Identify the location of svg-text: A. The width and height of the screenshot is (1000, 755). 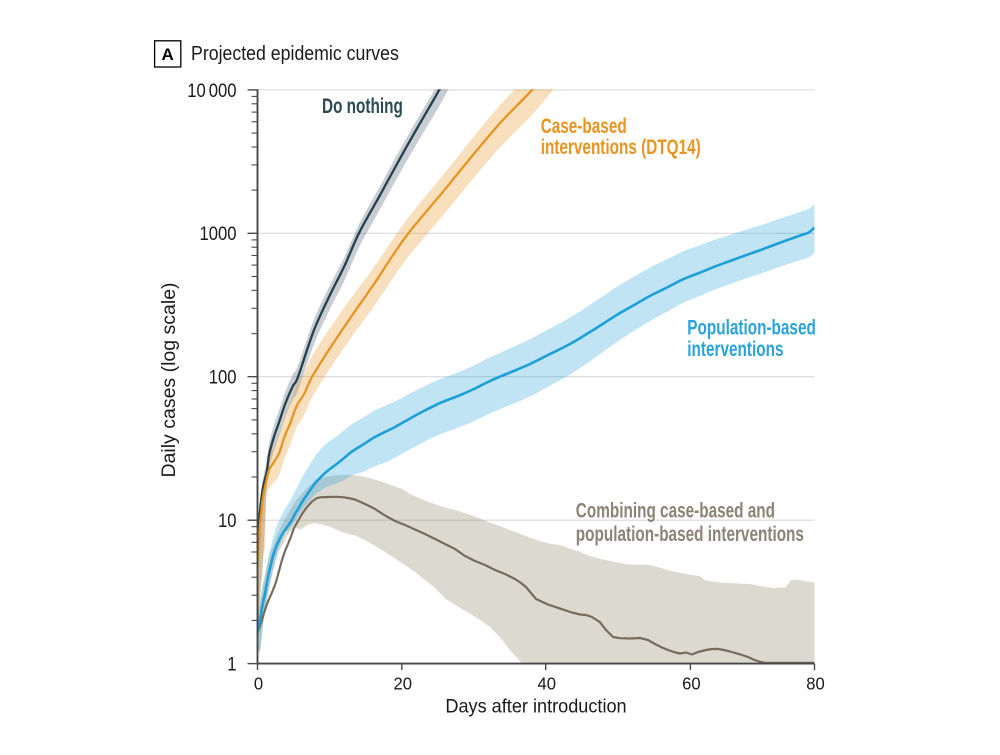
(168, 54).